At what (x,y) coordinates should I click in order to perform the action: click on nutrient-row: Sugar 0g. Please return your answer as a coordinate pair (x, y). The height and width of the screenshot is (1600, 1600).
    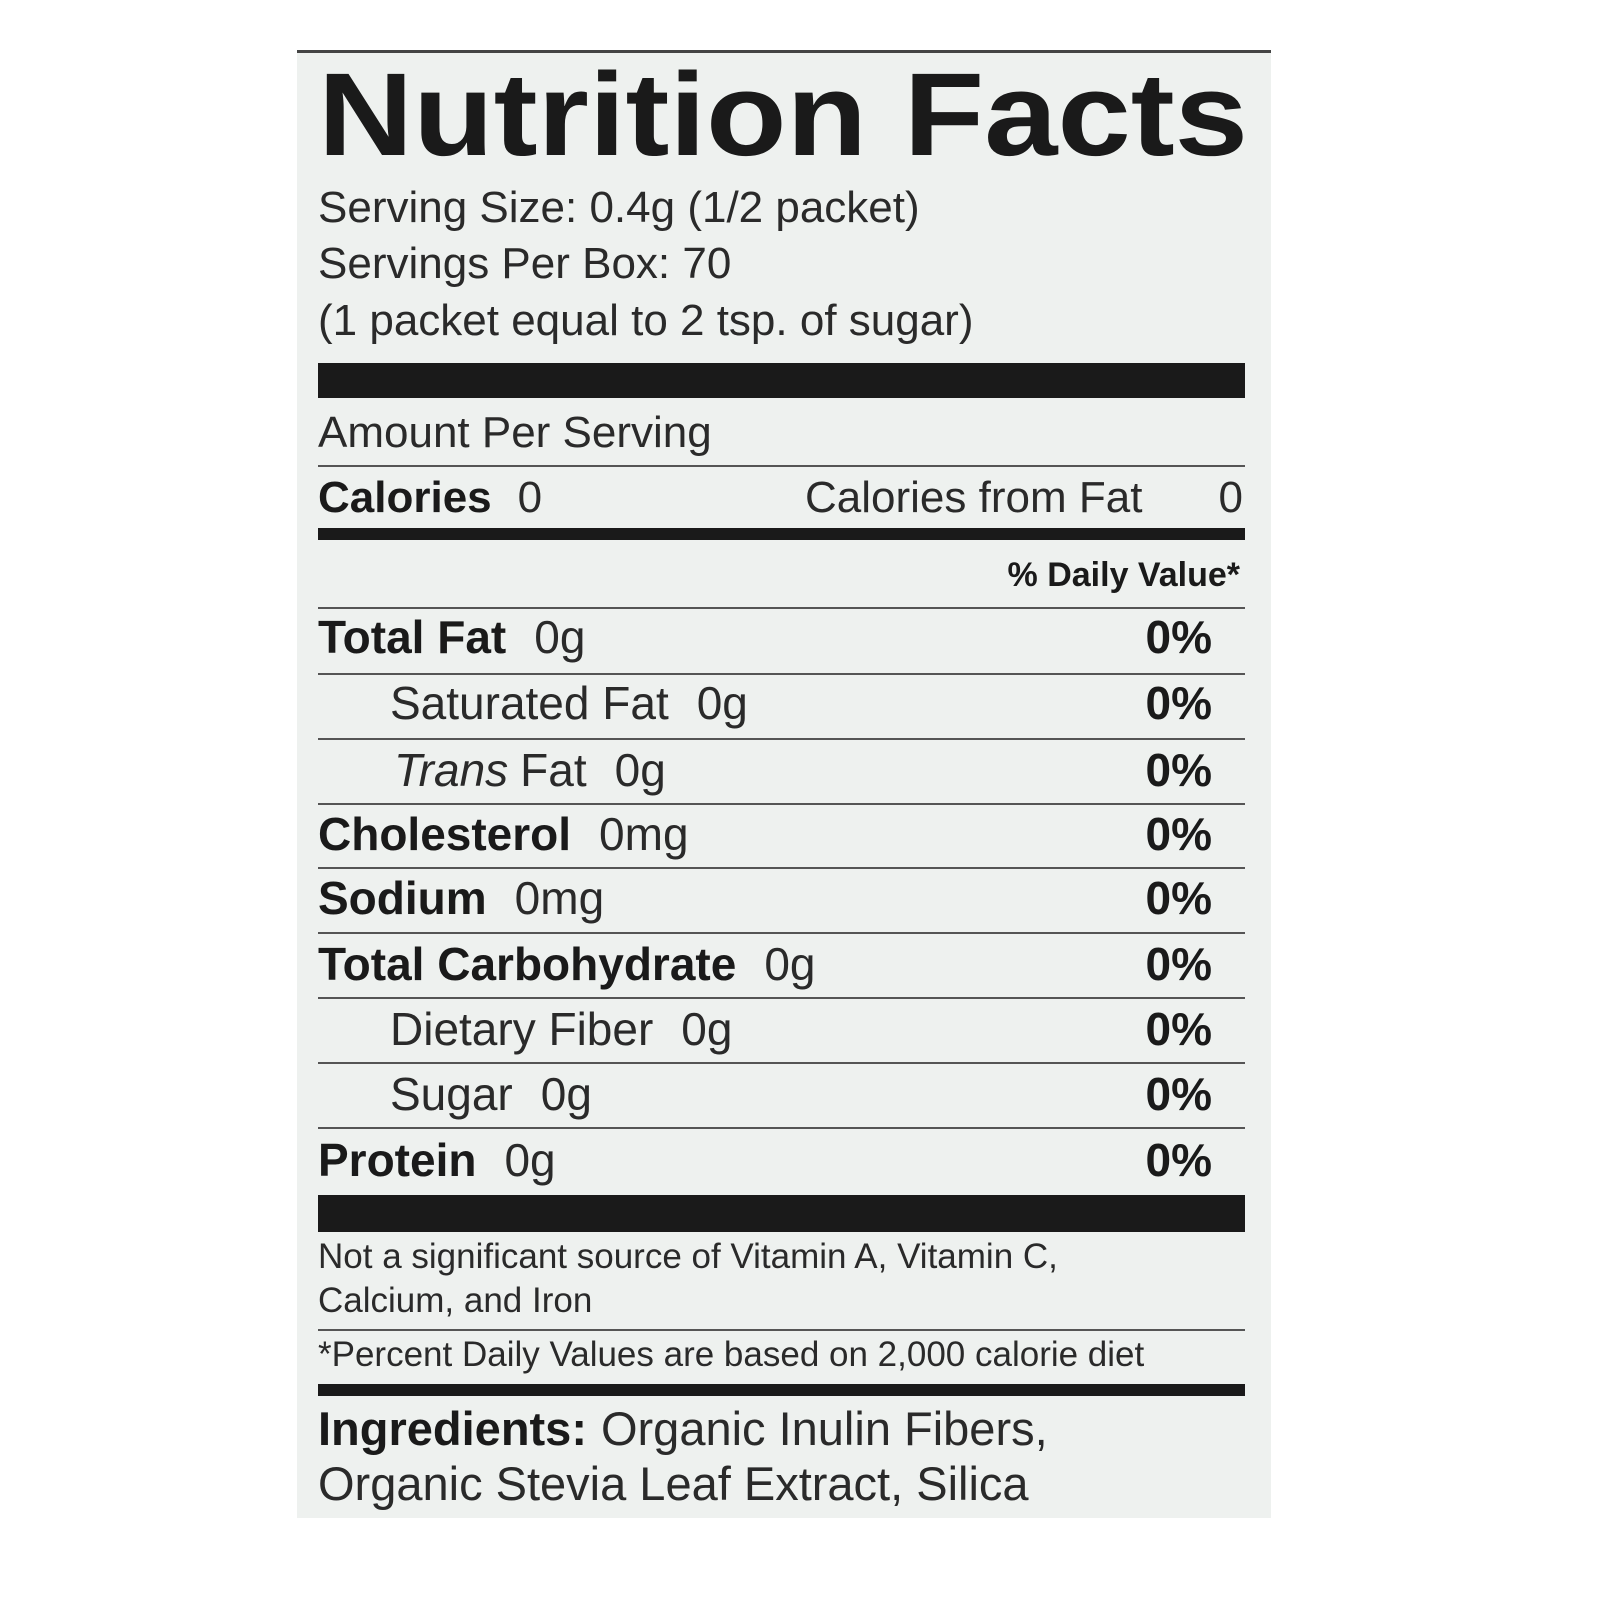
    Looking at the image, I should click on (491, 1094).